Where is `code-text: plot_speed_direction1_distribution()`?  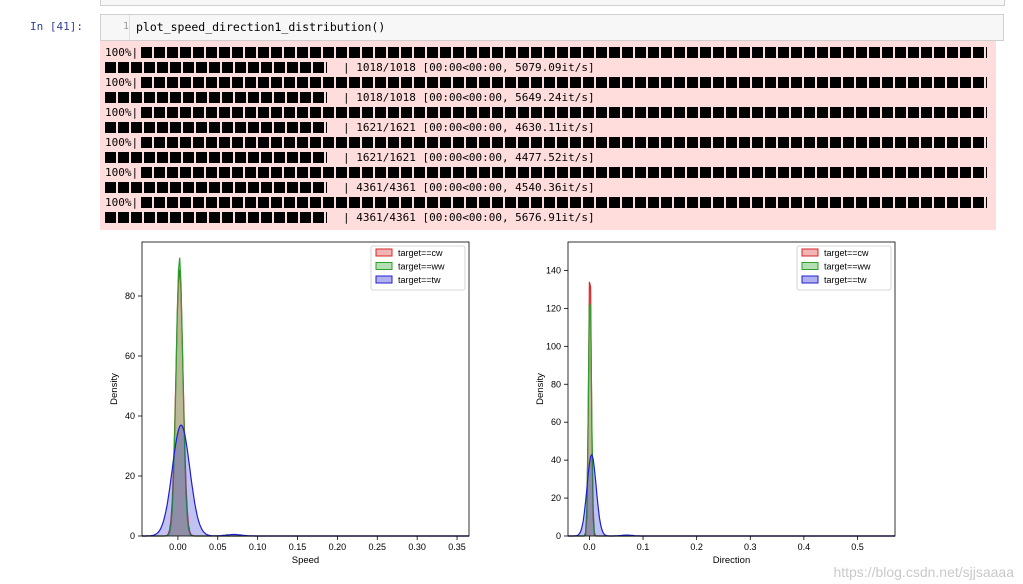
code-text: plot_speed_direction1_distribution() is located at coordinates (261, 27).